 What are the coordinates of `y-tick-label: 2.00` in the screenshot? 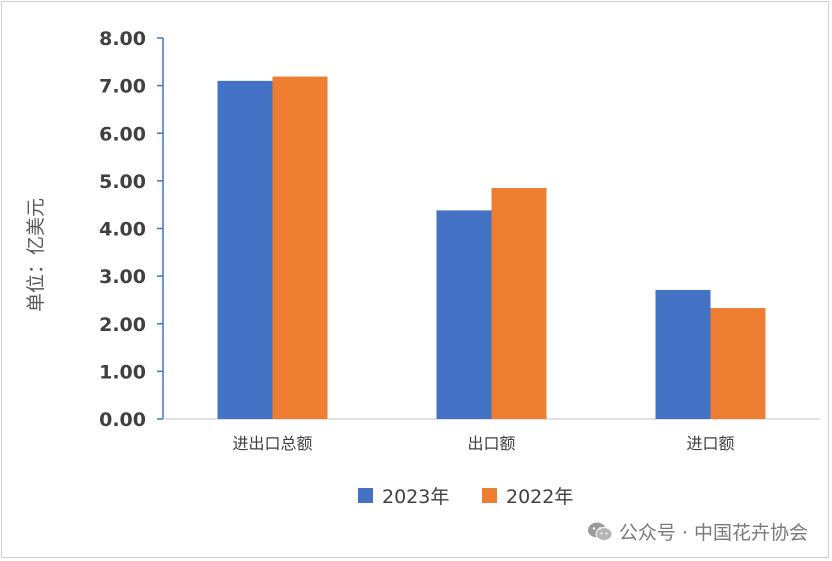 It's located at (122, 325).